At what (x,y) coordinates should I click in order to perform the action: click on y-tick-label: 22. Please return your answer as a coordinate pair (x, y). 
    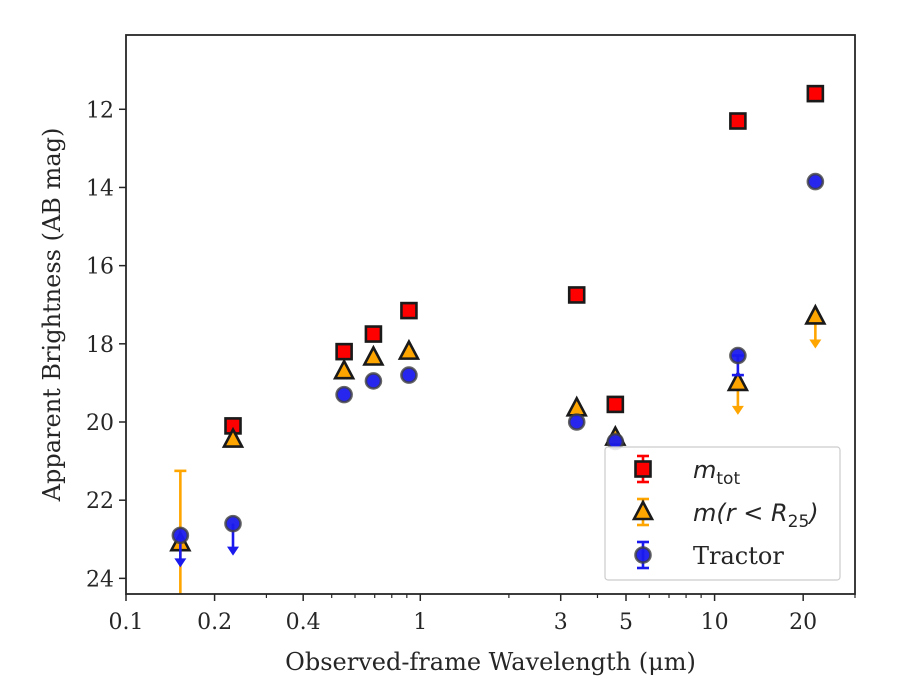
    Looking at the image, I should click on (100, 501).